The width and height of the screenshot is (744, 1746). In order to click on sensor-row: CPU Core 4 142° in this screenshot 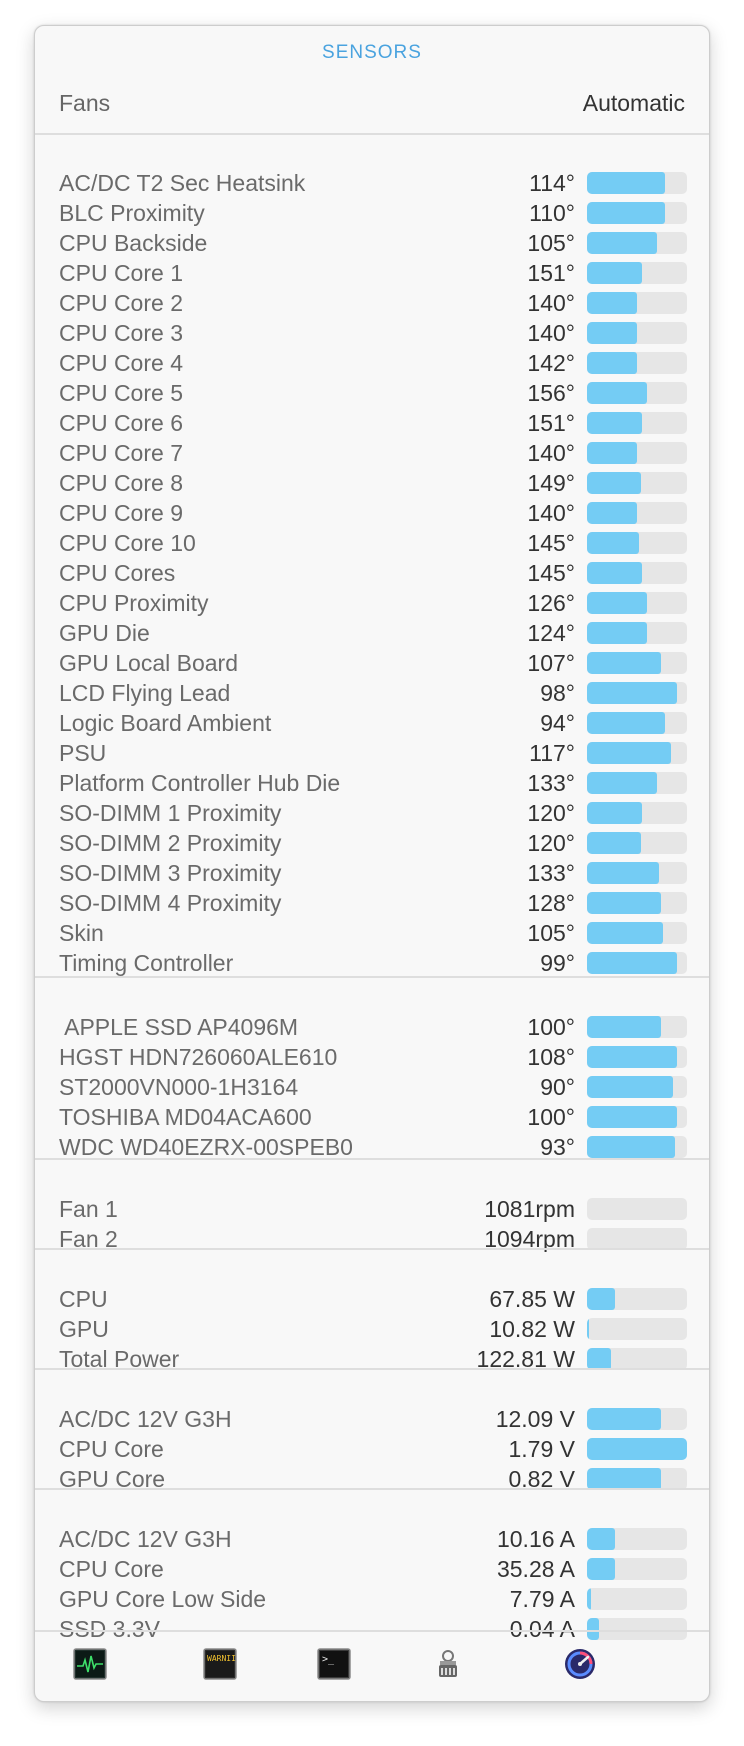, I will do `click(372, 363)`.